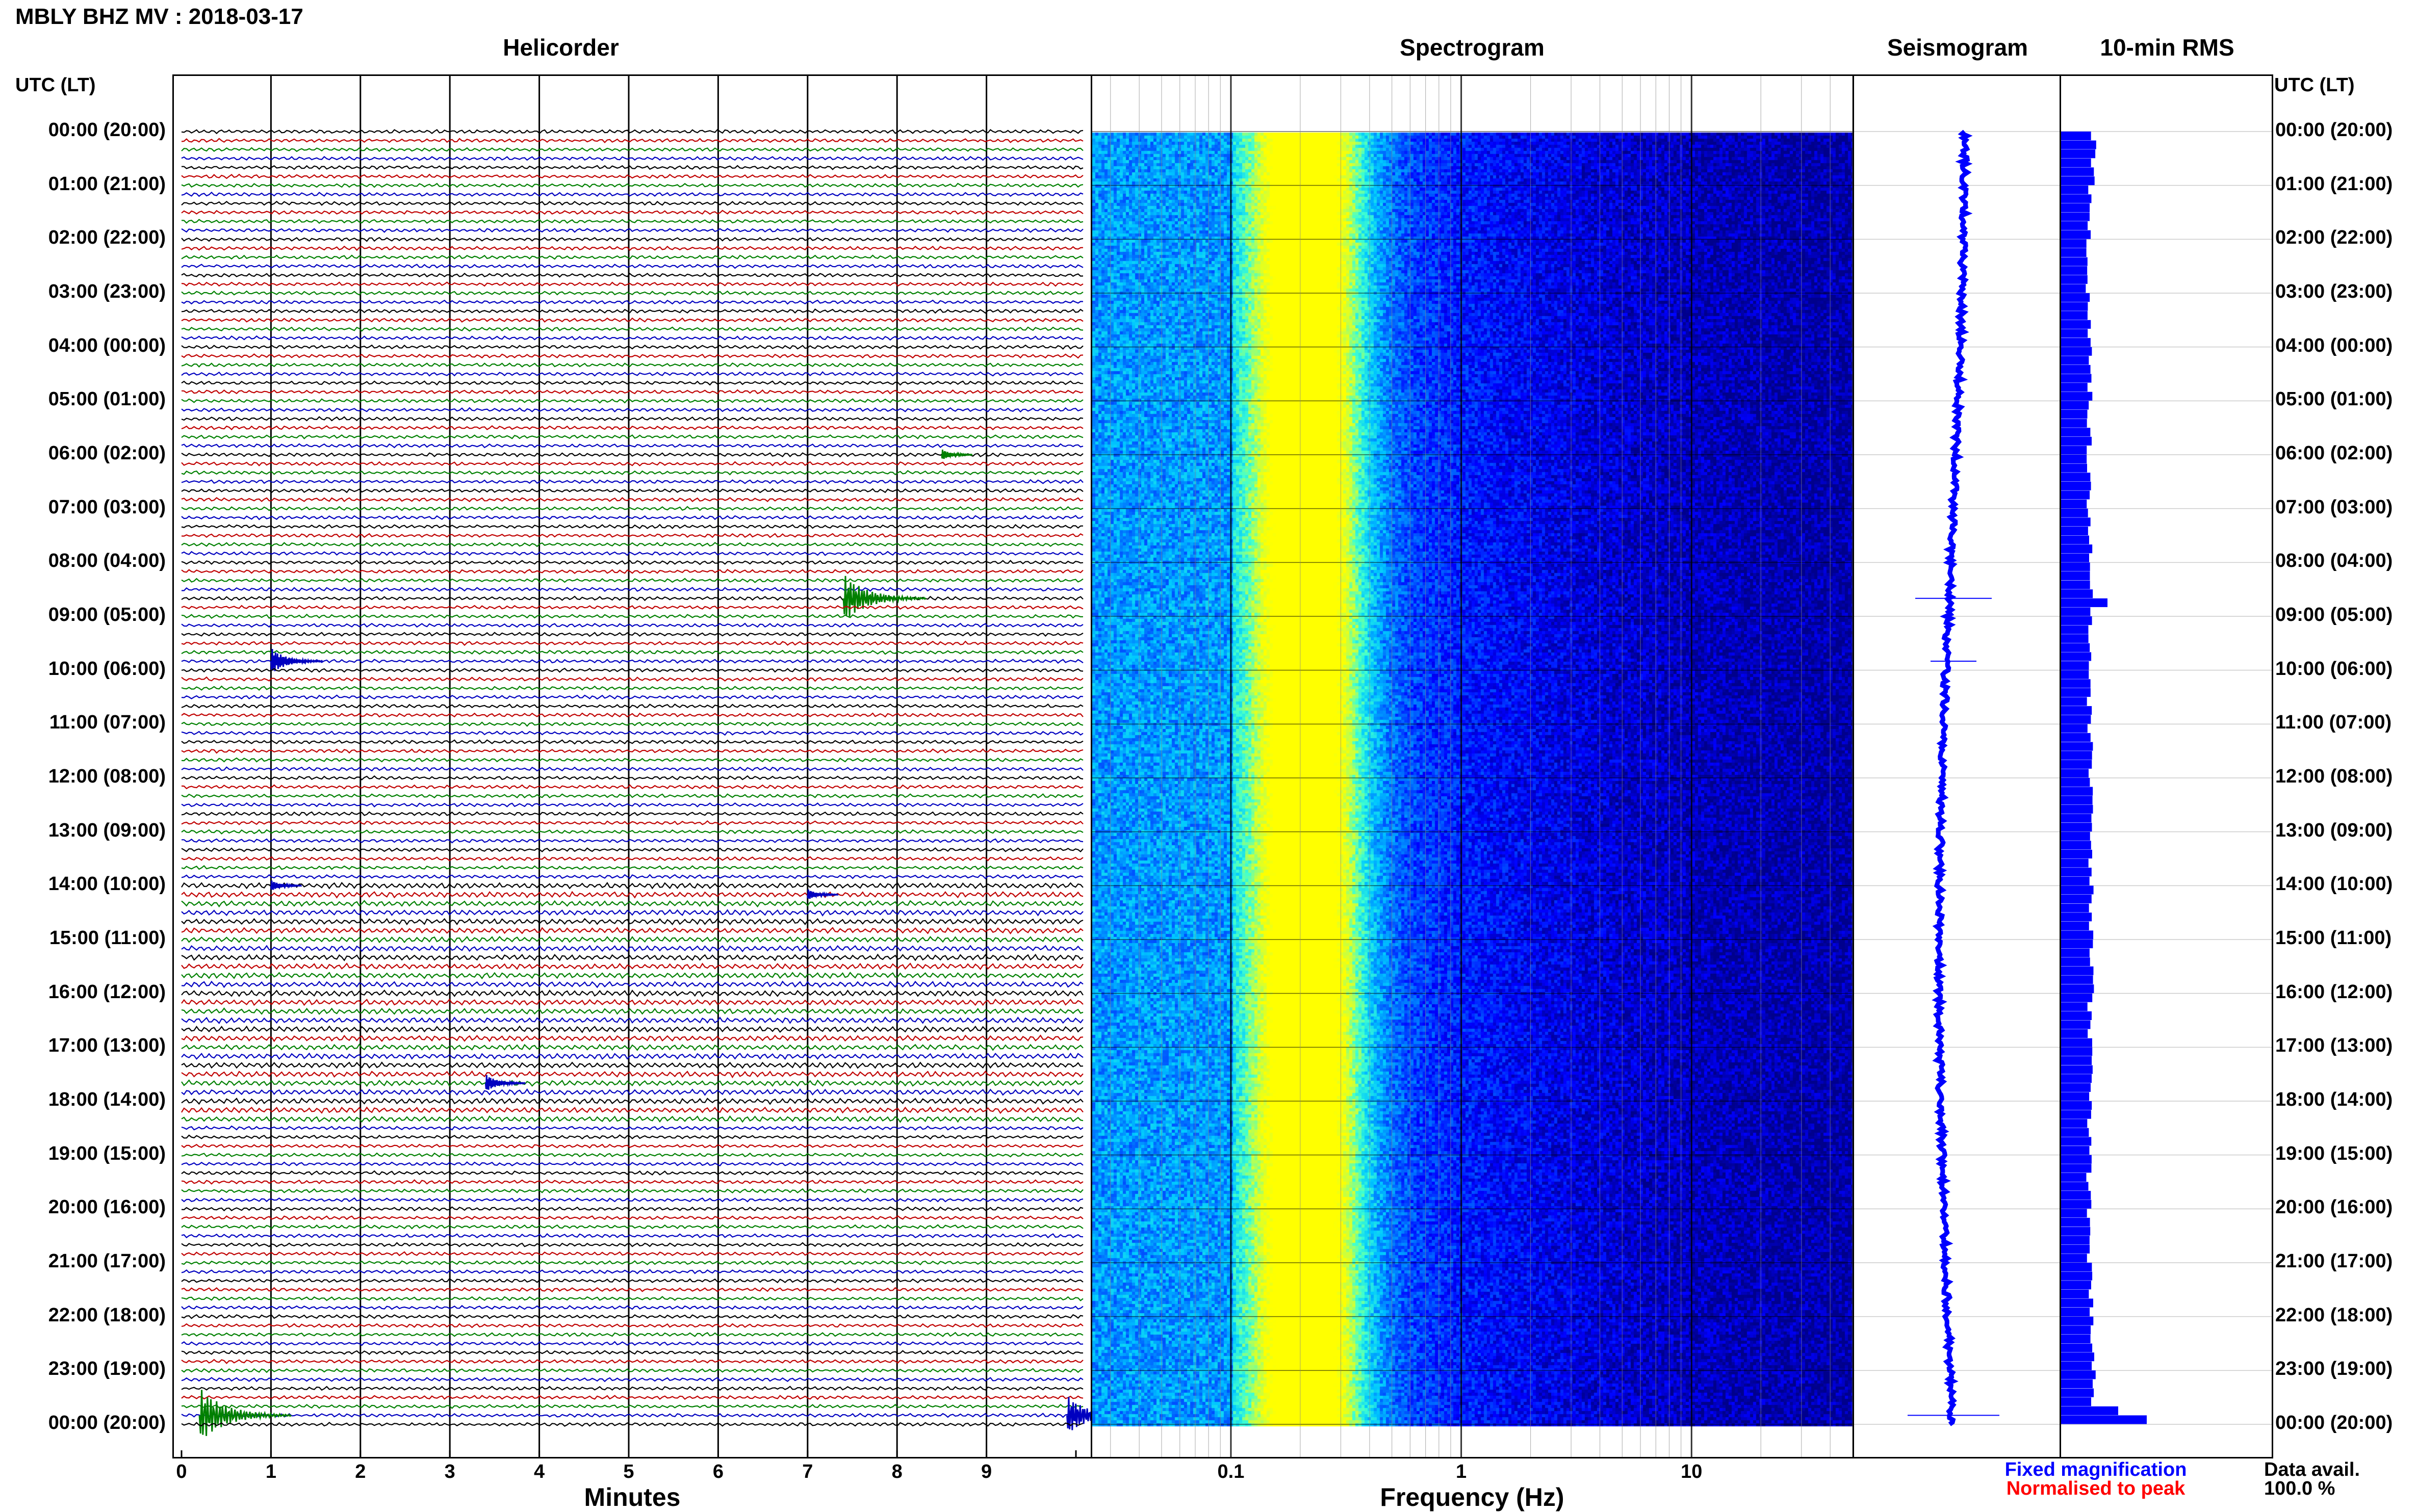 The width and height of the screenshot is (2417, 1512). Describe the element at coordinates (55, 85) in the screenshot. I see `time-axis-label-left: UTC (LT)` at that location.